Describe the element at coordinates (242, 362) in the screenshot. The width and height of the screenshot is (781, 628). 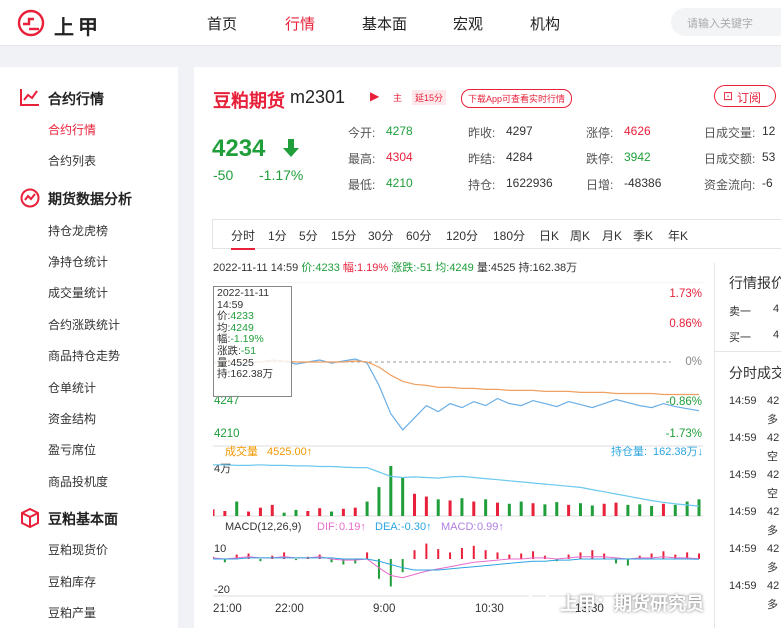
I see `tooltip-vol: 4525` at that location.